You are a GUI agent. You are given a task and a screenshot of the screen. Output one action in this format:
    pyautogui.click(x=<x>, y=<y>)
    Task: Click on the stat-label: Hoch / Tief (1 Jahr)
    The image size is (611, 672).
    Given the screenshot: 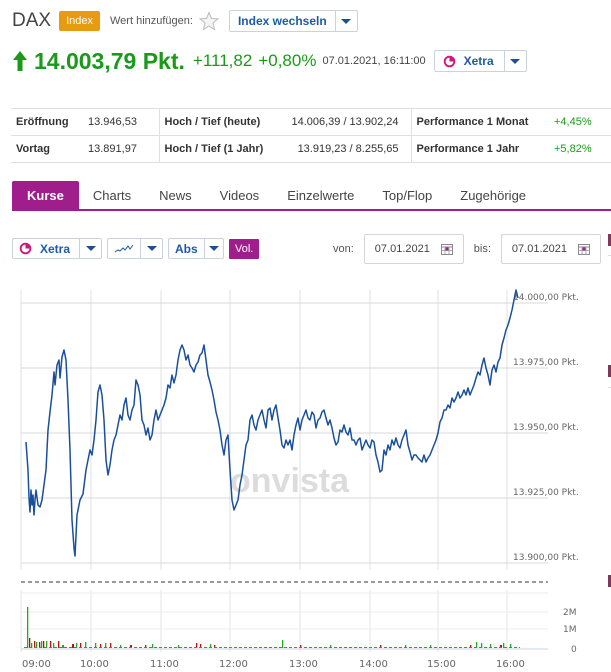 What is the action you would take?
    pyautogui.click(x=218, y=149)
    